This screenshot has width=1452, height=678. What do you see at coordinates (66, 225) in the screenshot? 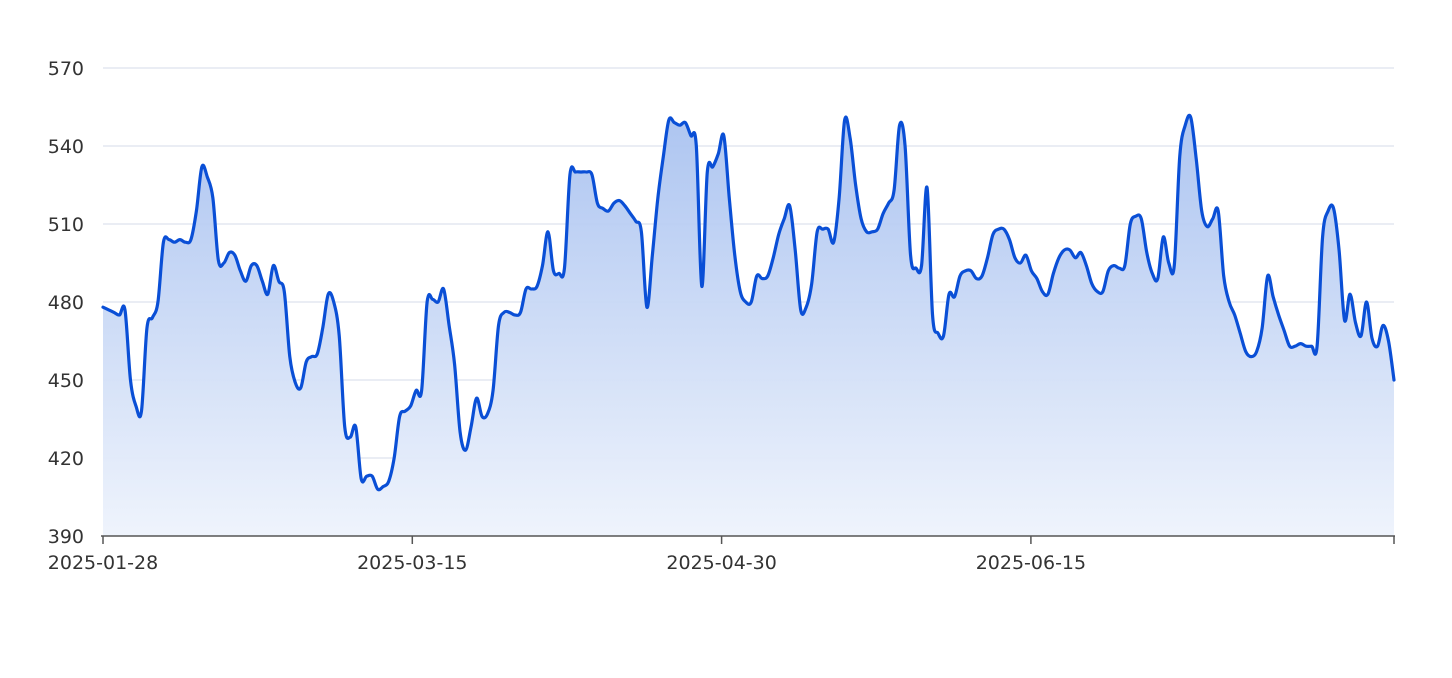
I see `y-tick-label: 510` at bounding box center [66, 225].